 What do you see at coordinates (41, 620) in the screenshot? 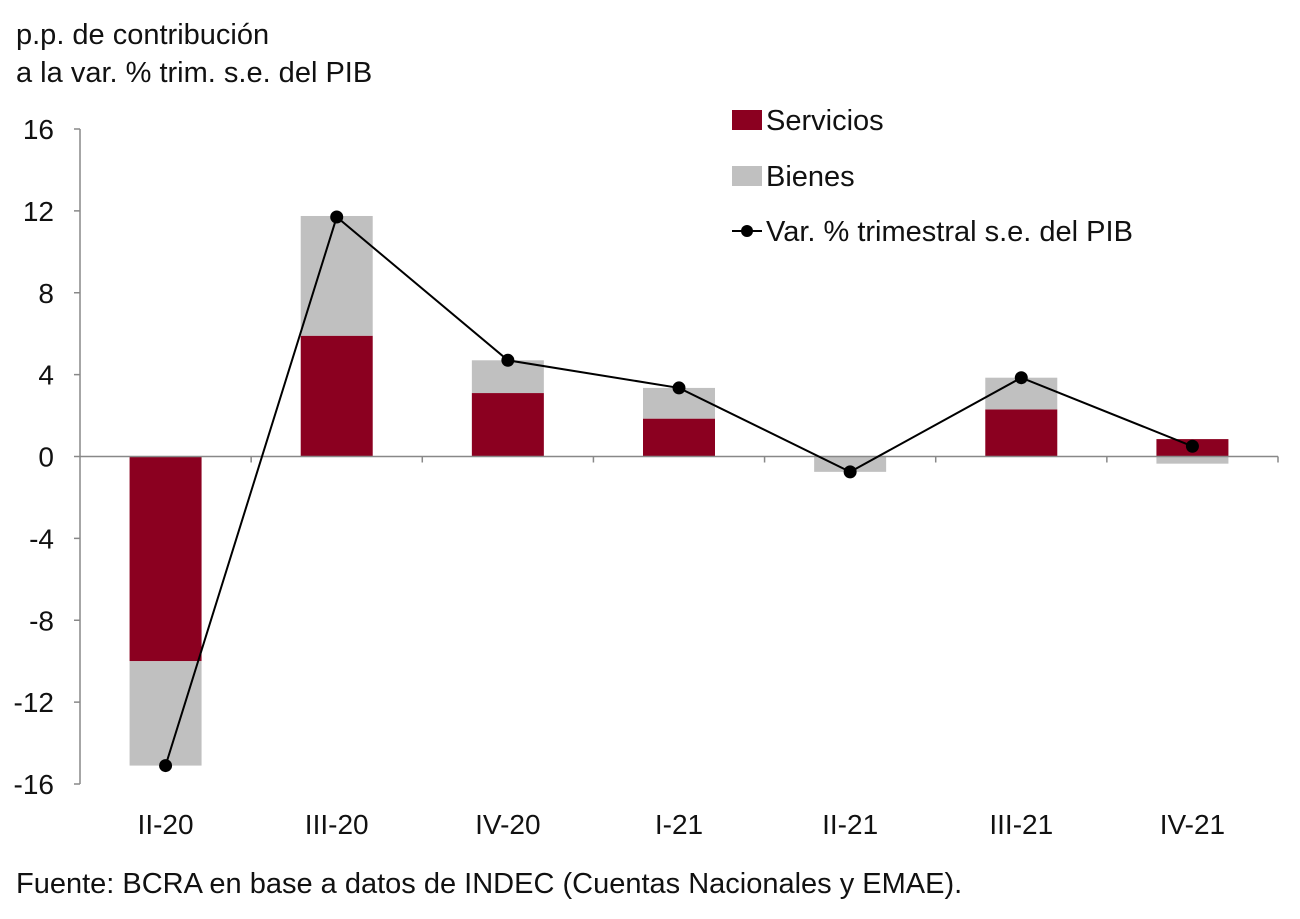
I see `y-tick-label: -8` at bounding box center [41, 620].